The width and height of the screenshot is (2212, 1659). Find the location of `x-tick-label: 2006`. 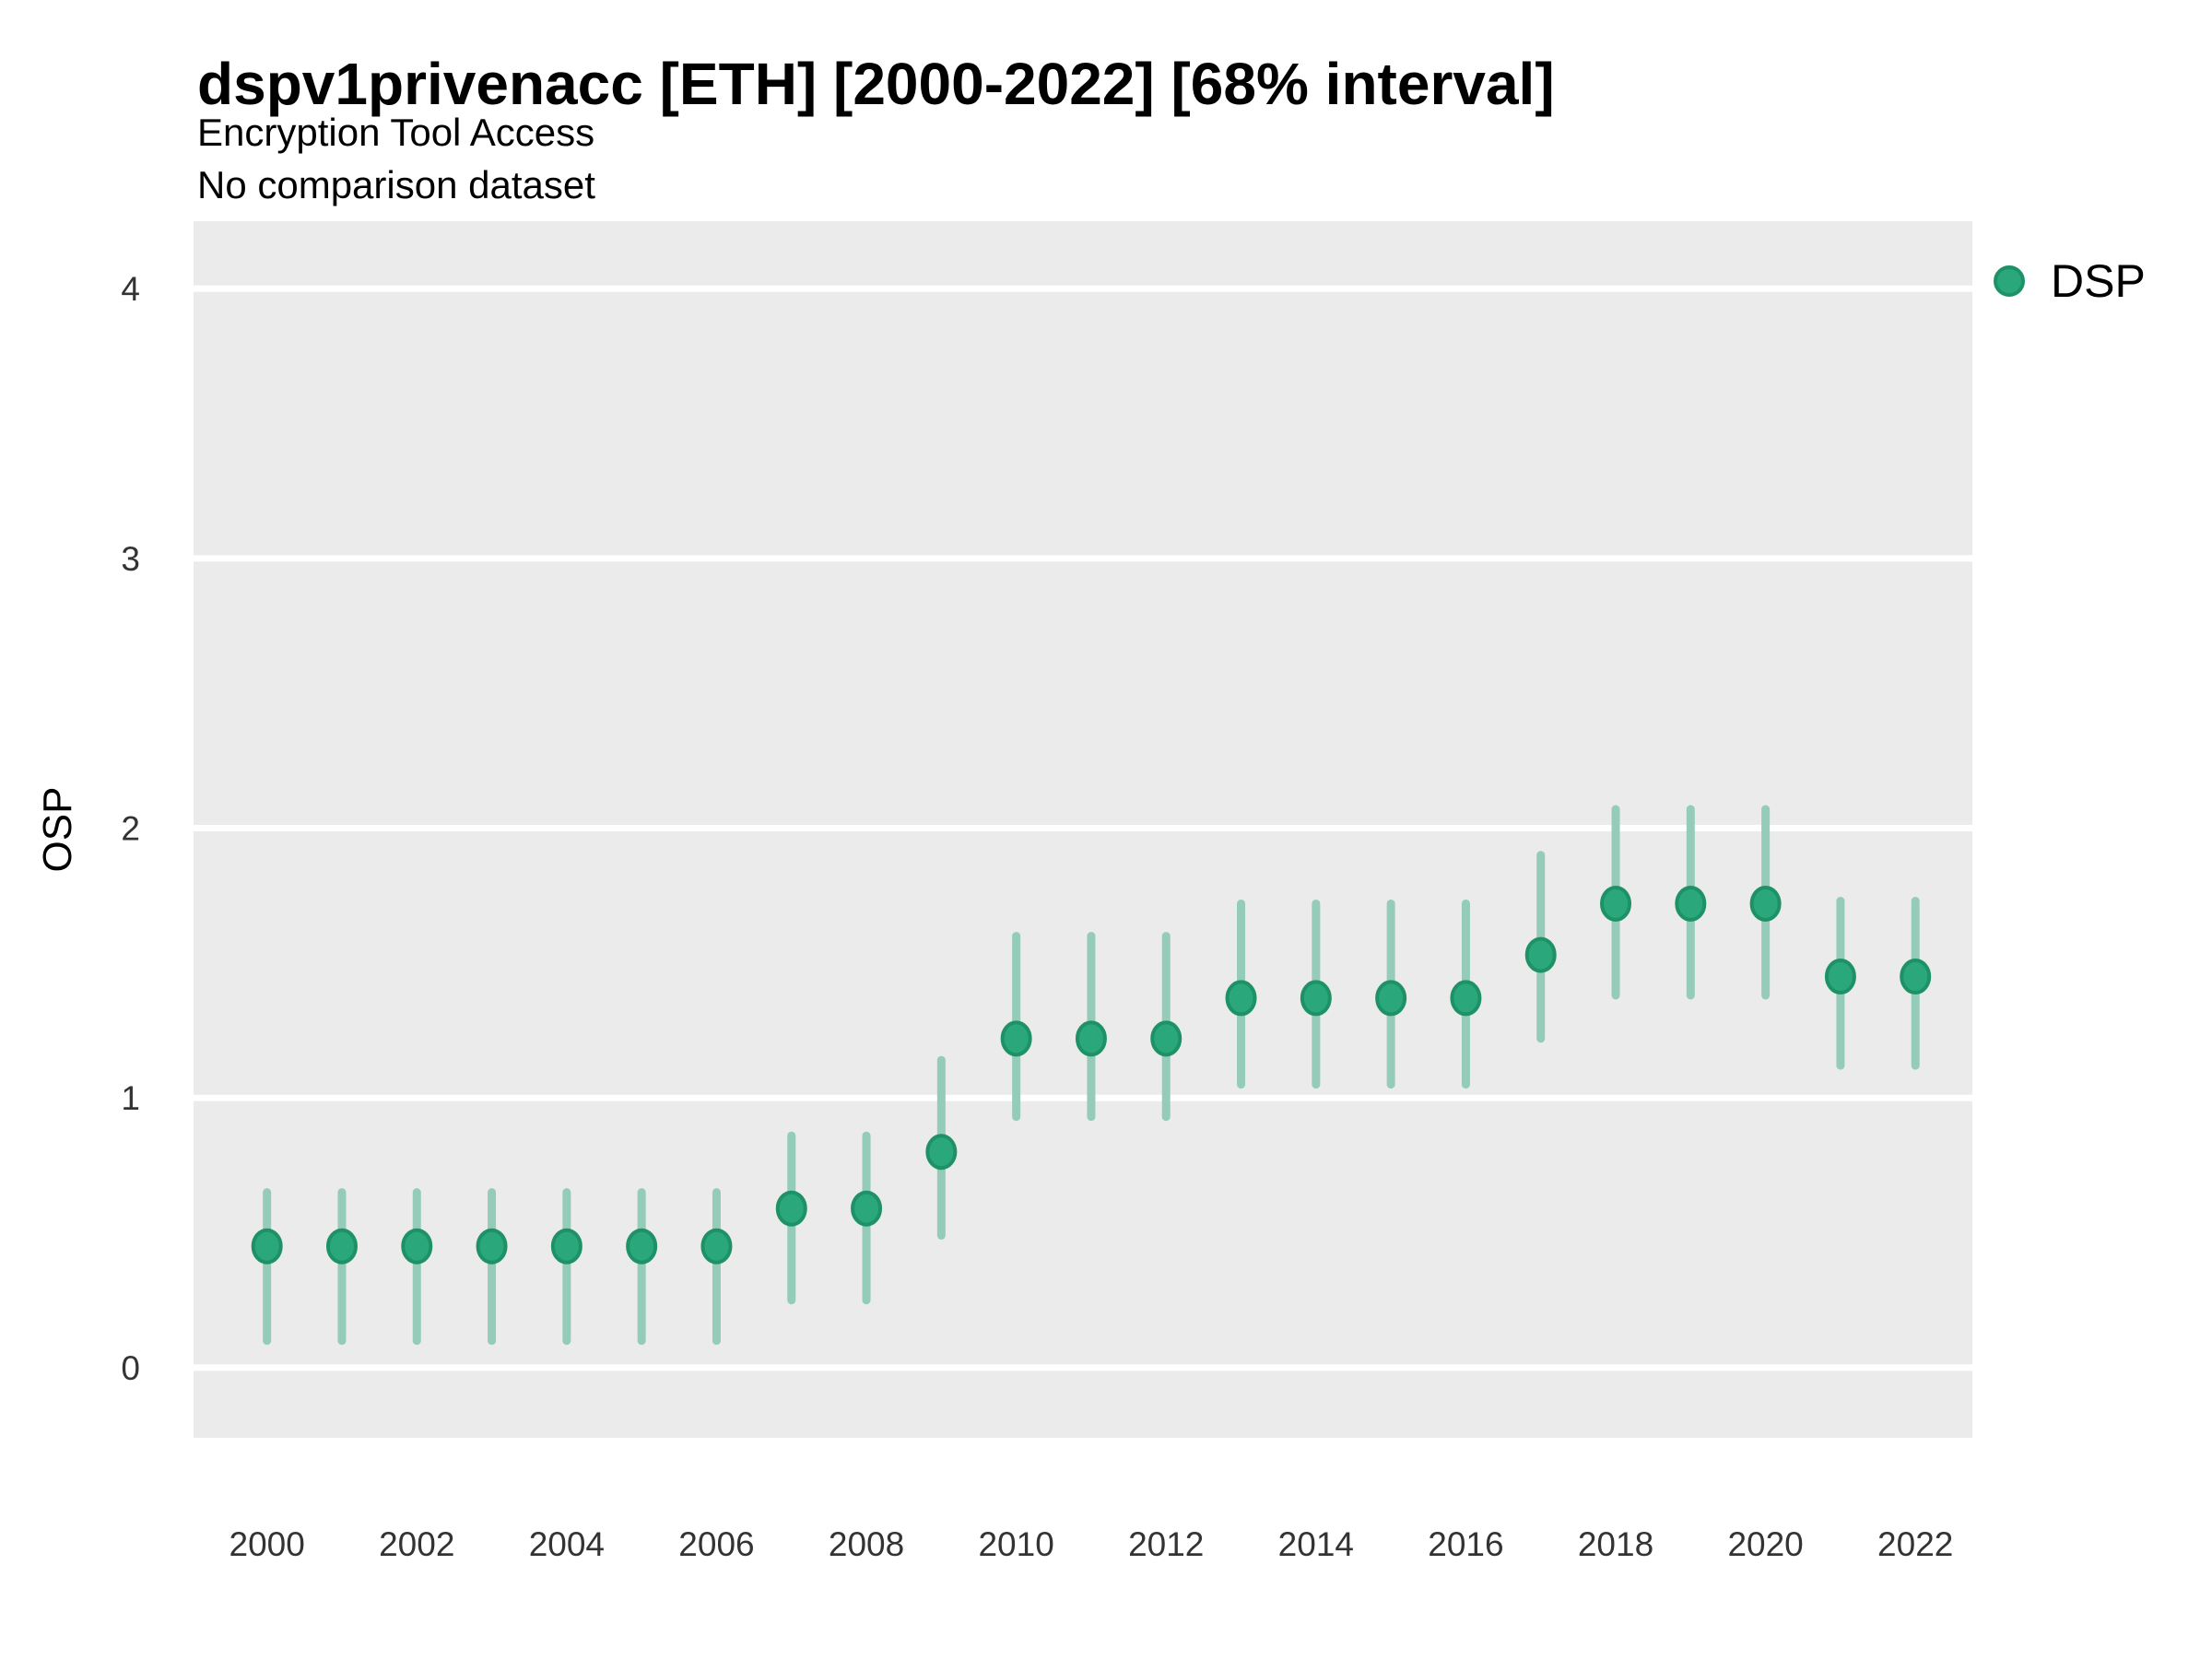

x-tick-label: 2006 is located at coordinates (716, 1544).